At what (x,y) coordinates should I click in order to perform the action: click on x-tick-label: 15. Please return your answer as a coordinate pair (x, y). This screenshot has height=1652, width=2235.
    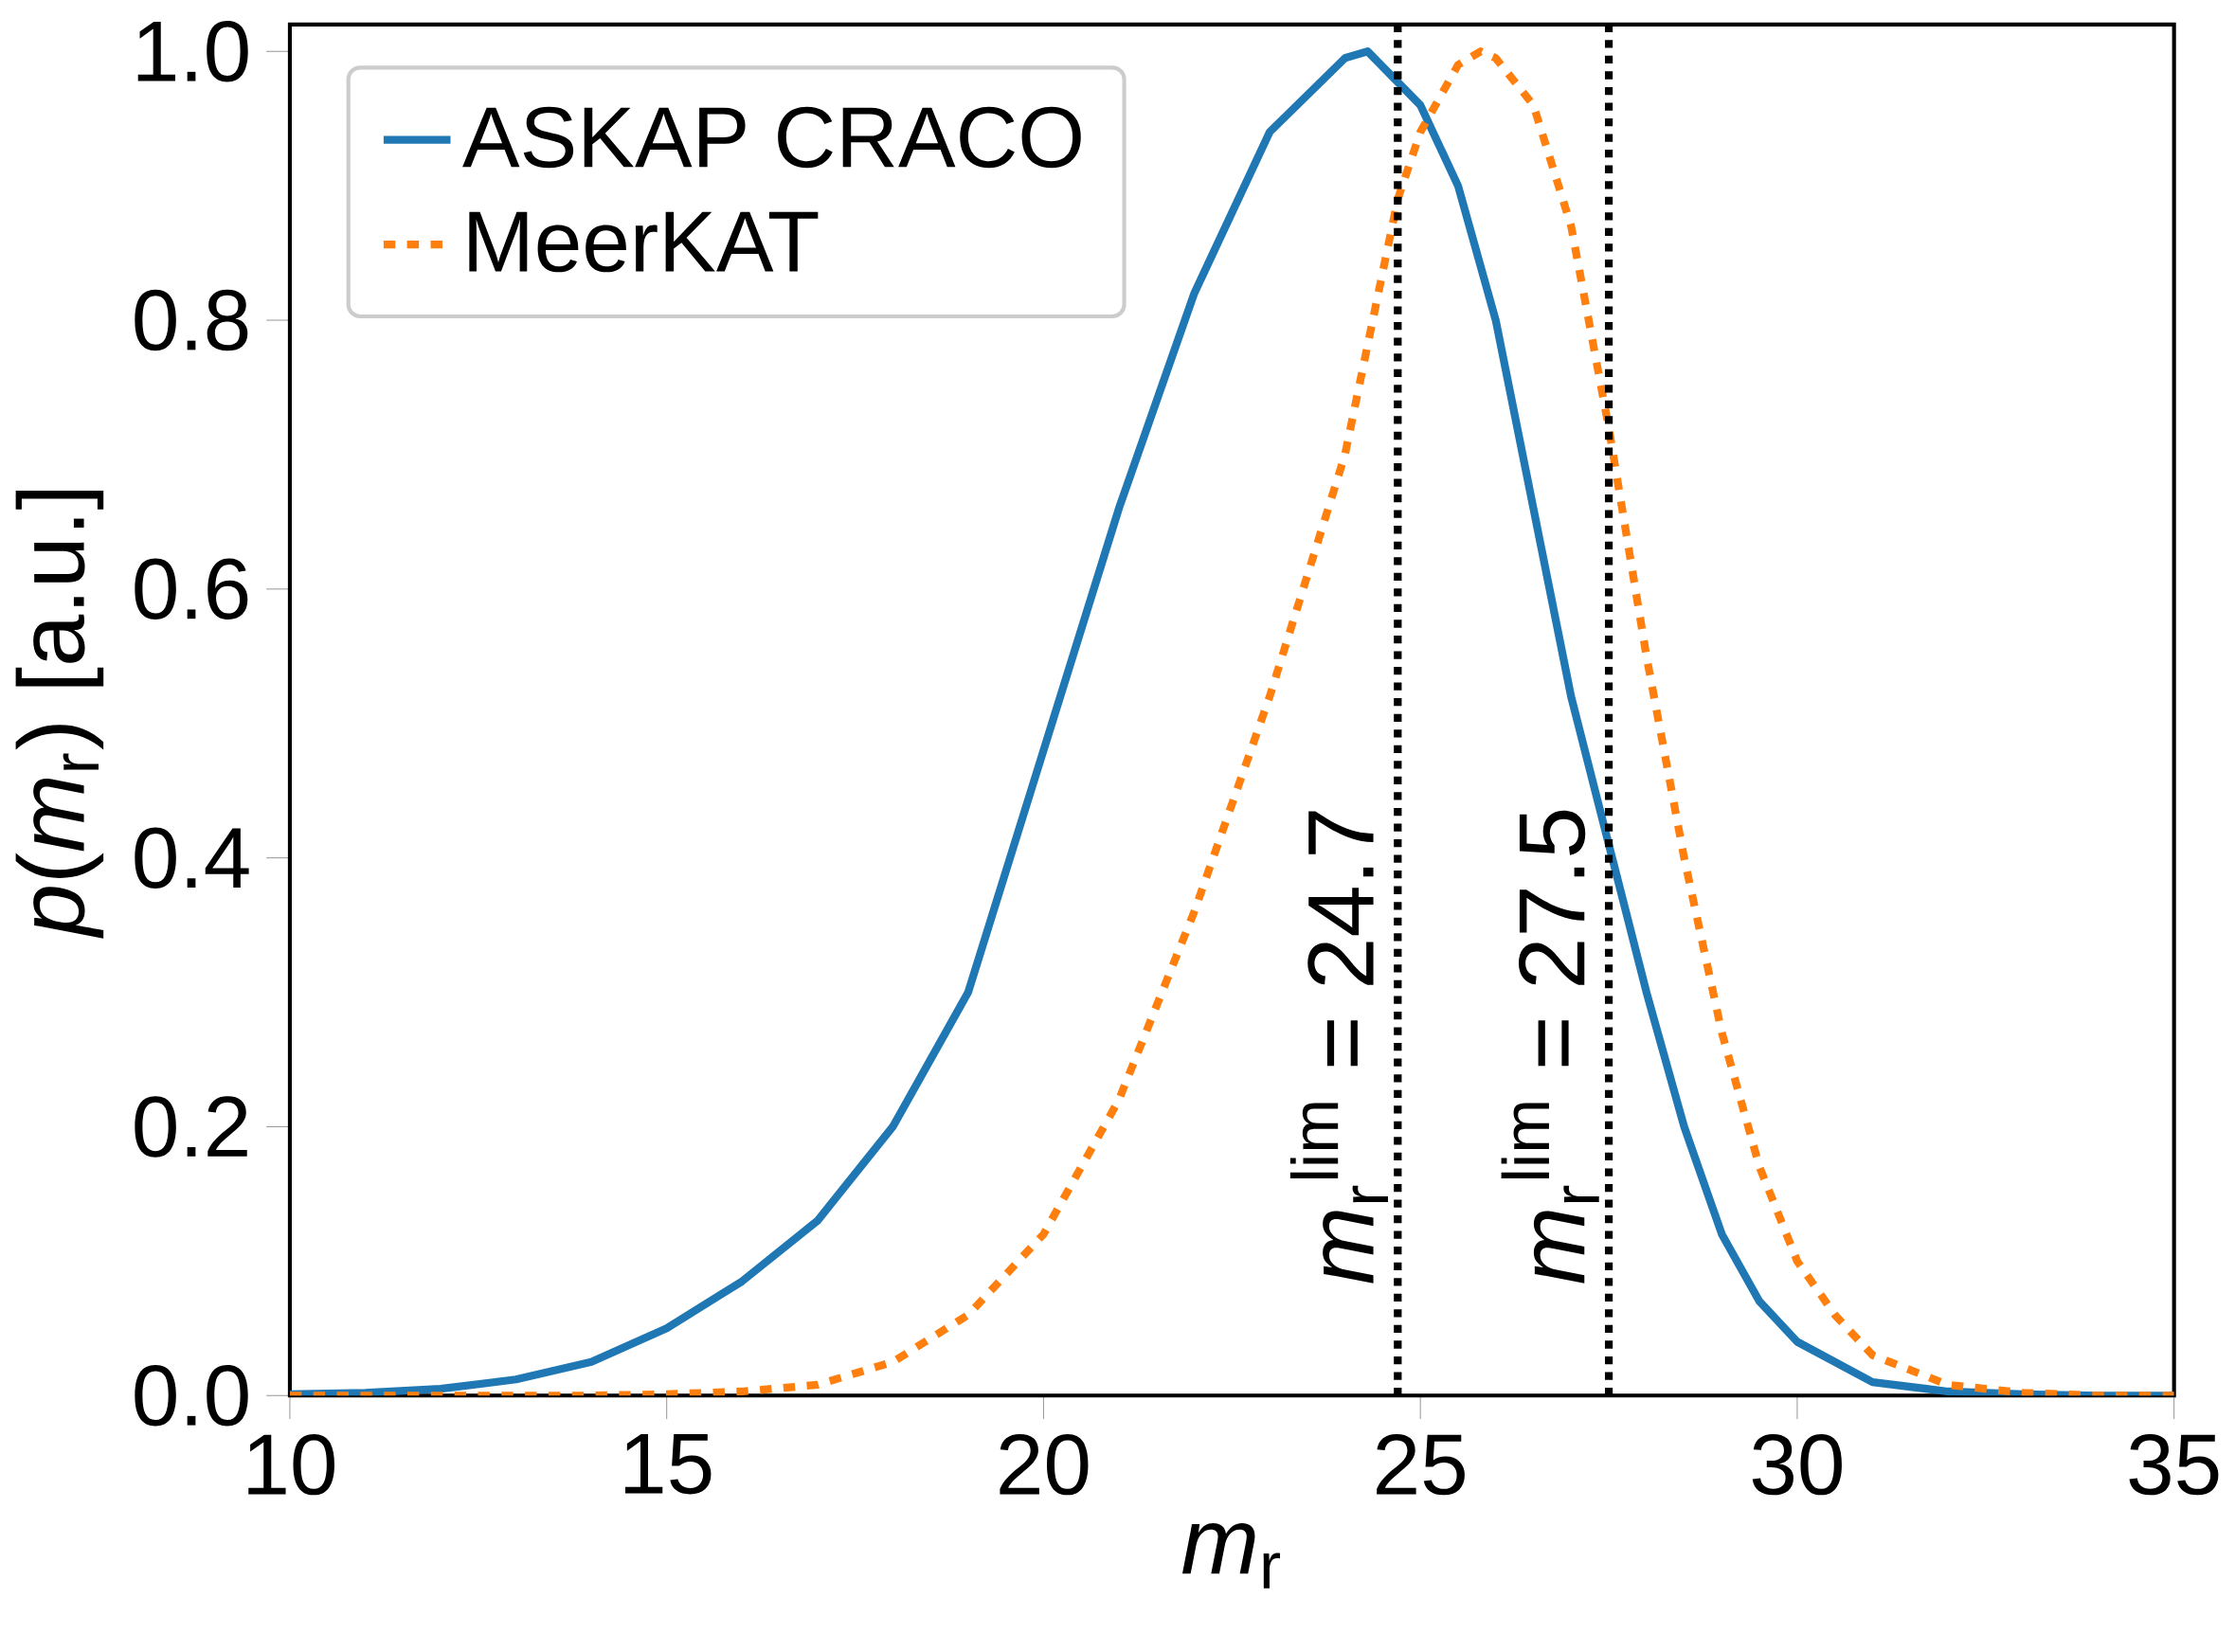
    Looking at the image, I should click on (668, 1464).